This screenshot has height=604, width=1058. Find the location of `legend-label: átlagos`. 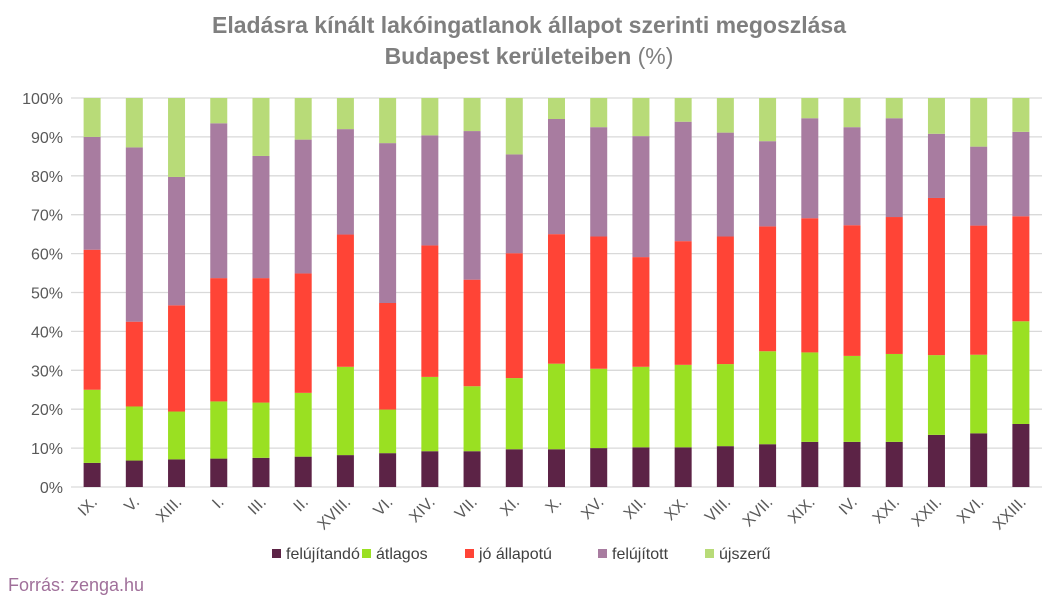

legend-label: átlagos is located at coordinates (402, 554).